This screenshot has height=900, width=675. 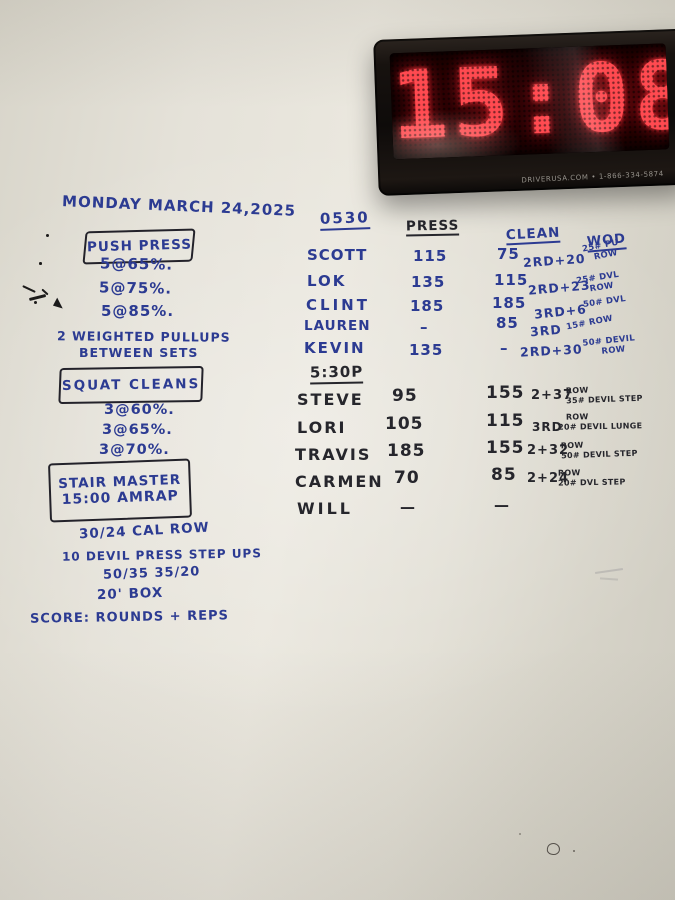 What do you see at coordinates (337, 374) in the screenshot?
I see `header-pm-class: 5:30P` at bounding box center [337, 374].